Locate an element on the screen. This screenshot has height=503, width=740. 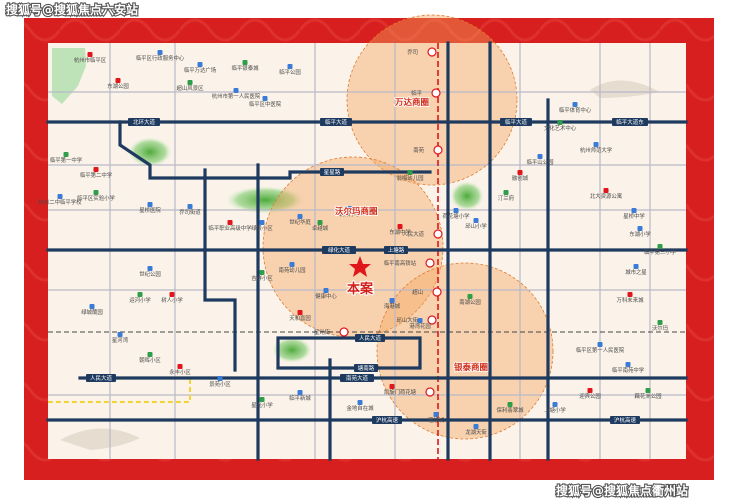
poi-label: 世纪公园 is located at coordinates (150, 274).